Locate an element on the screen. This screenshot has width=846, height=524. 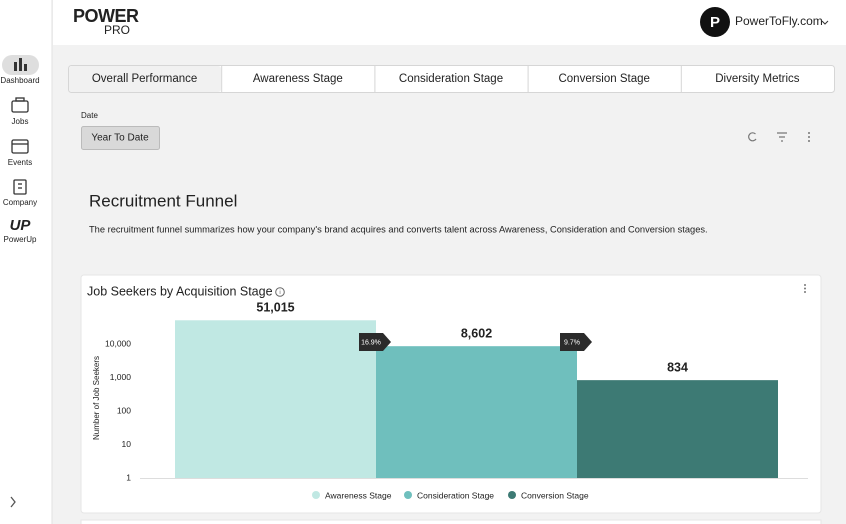
info-icon is located at coordinates (280, 292).